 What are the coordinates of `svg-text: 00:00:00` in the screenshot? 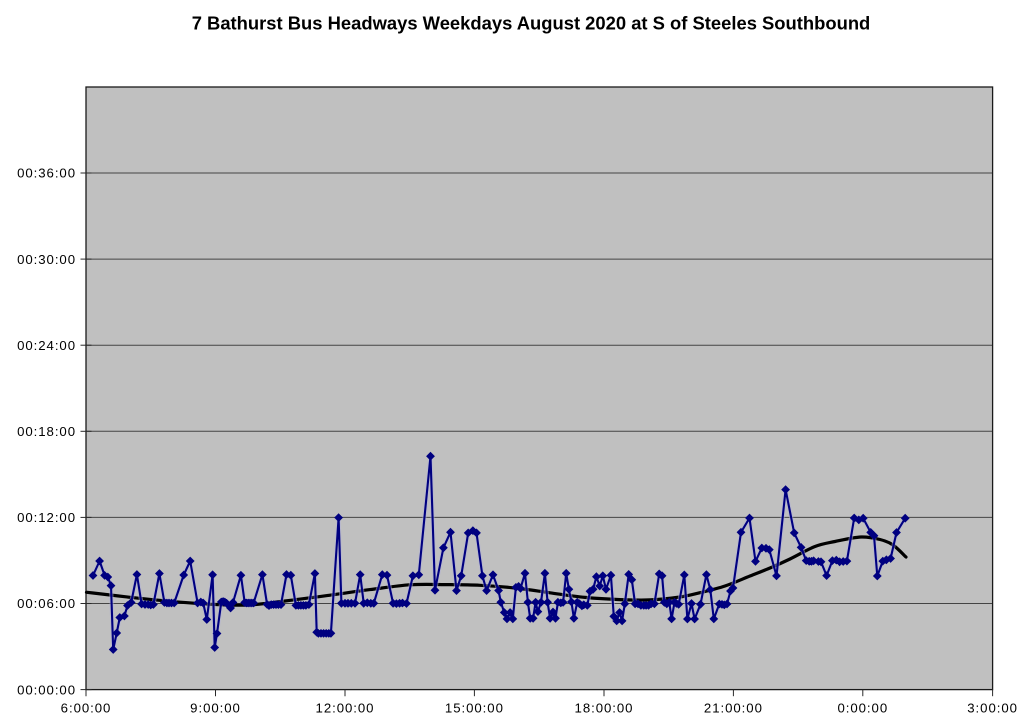 It's located at (46, 689).